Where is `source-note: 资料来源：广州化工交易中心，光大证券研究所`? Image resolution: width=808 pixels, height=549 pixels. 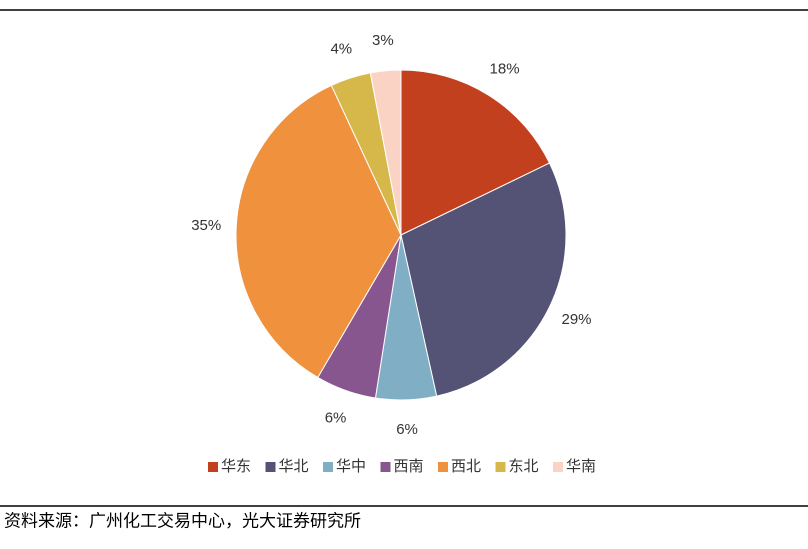
source-note: 资料来源：广州化工交易中心，光大证券研究所 is located at coordinates (182, 520).